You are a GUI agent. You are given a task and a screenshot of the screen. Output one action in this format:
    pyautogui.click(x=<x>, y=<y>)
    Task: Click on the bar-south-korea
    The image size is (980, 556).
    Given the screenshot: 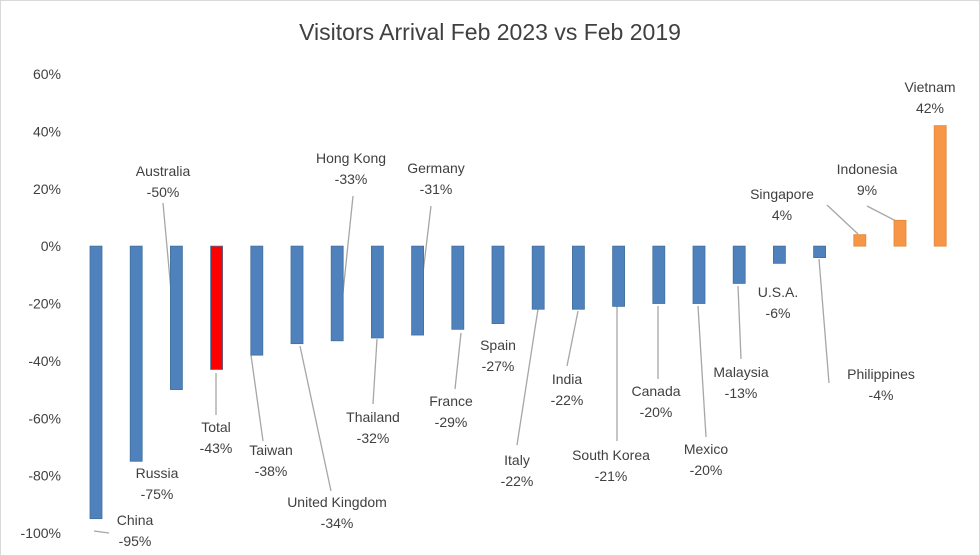 What is the action you would take?
    pyautogui.click(x=618, y=276)
    